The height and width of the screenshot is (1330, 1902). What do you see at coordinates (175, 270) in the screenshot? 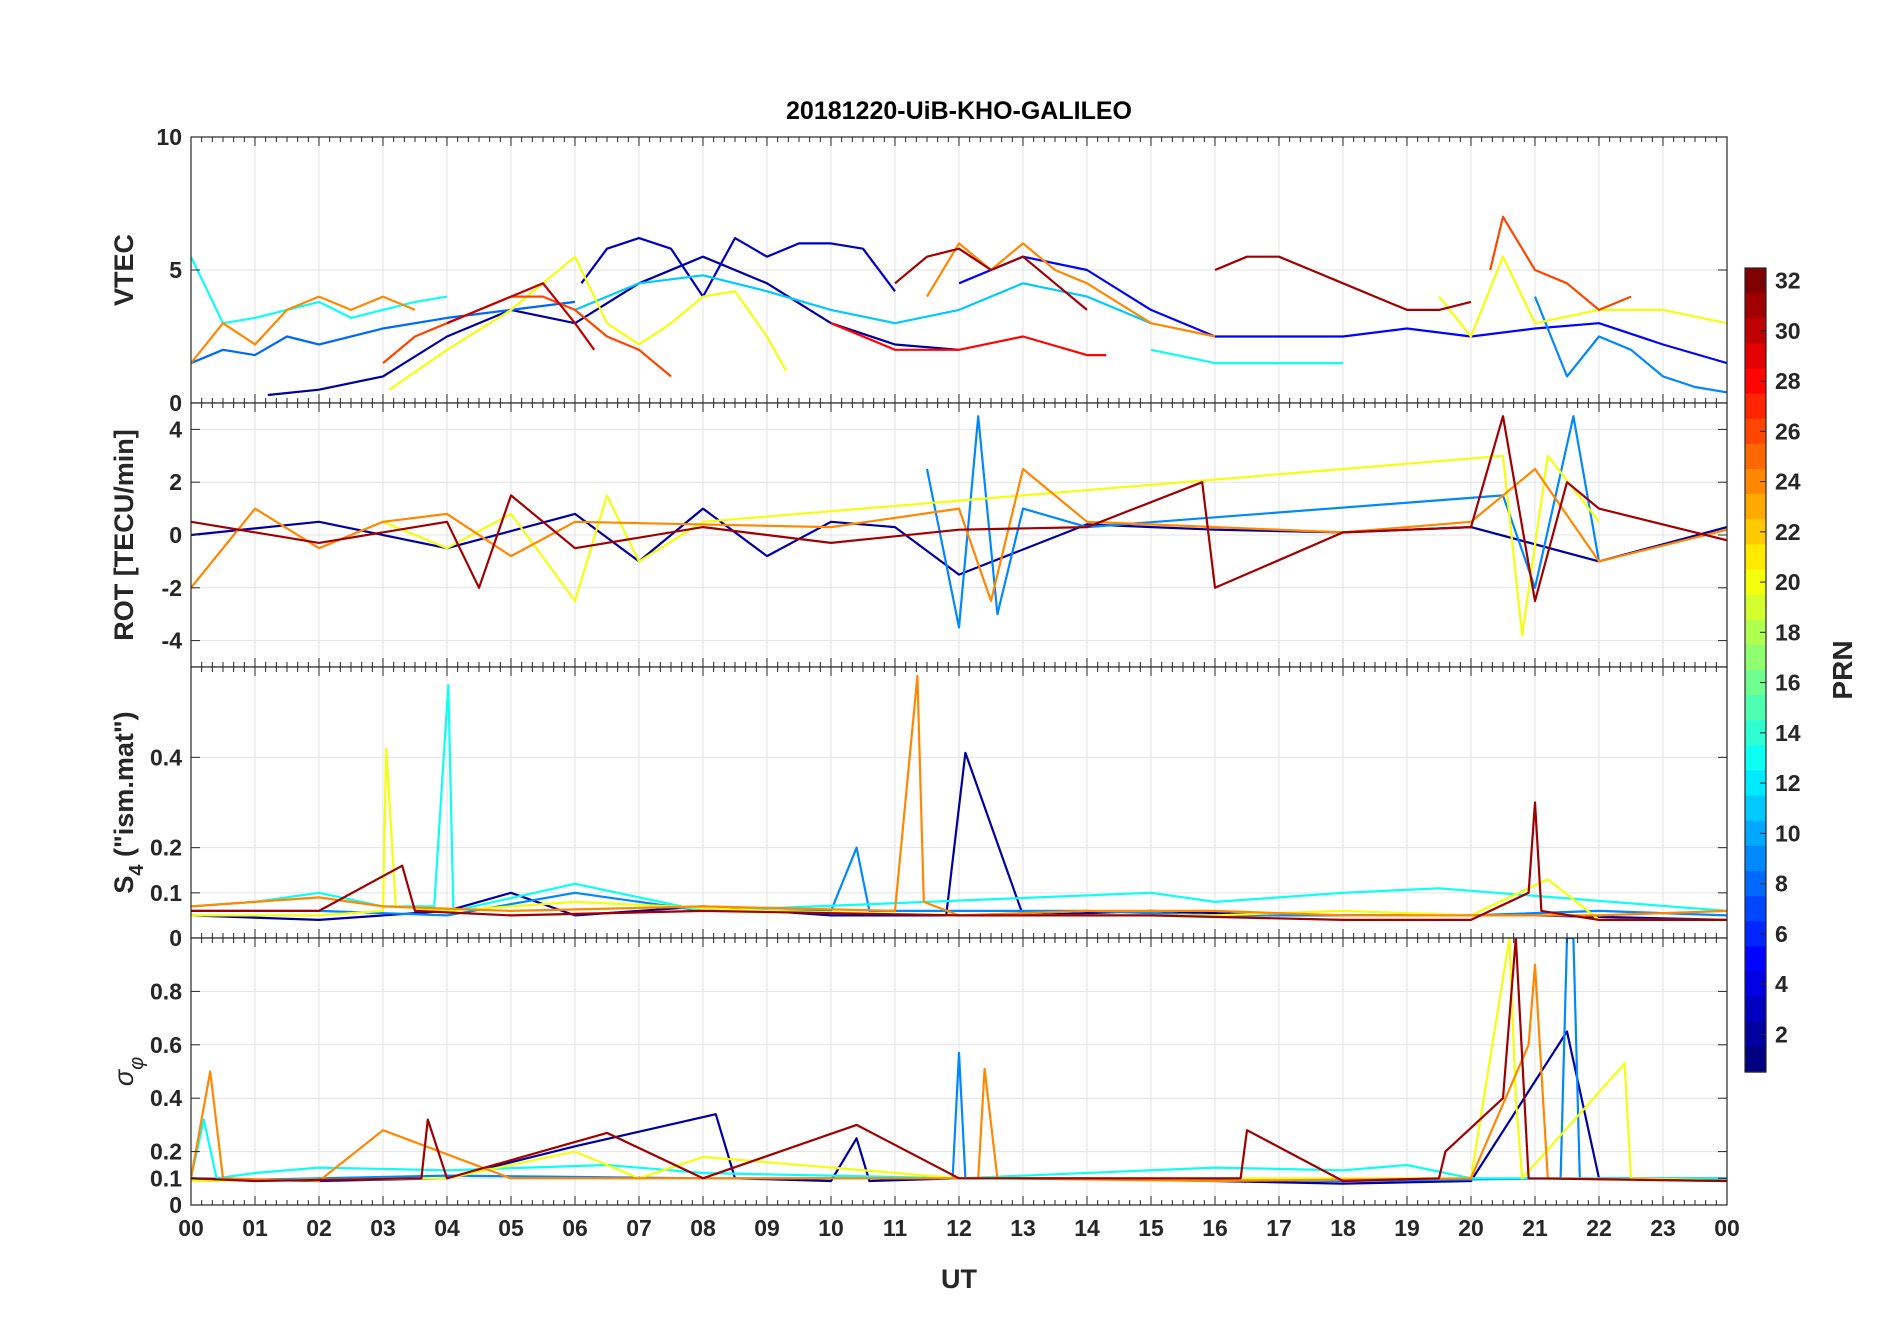
I see `y-tick-label: 5` at bounding box center [175, 270].